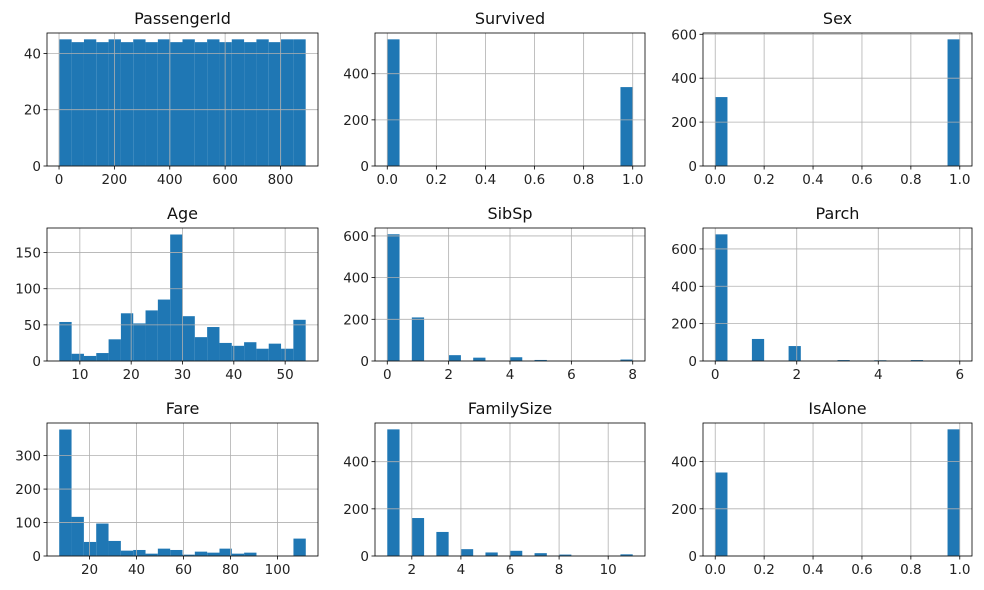 Image resolution: width=984 pixels, height=590 pixels. Describe the element at coordinates (28, 254) in the screenshot. I see `y-tick-label: 150` at that location.